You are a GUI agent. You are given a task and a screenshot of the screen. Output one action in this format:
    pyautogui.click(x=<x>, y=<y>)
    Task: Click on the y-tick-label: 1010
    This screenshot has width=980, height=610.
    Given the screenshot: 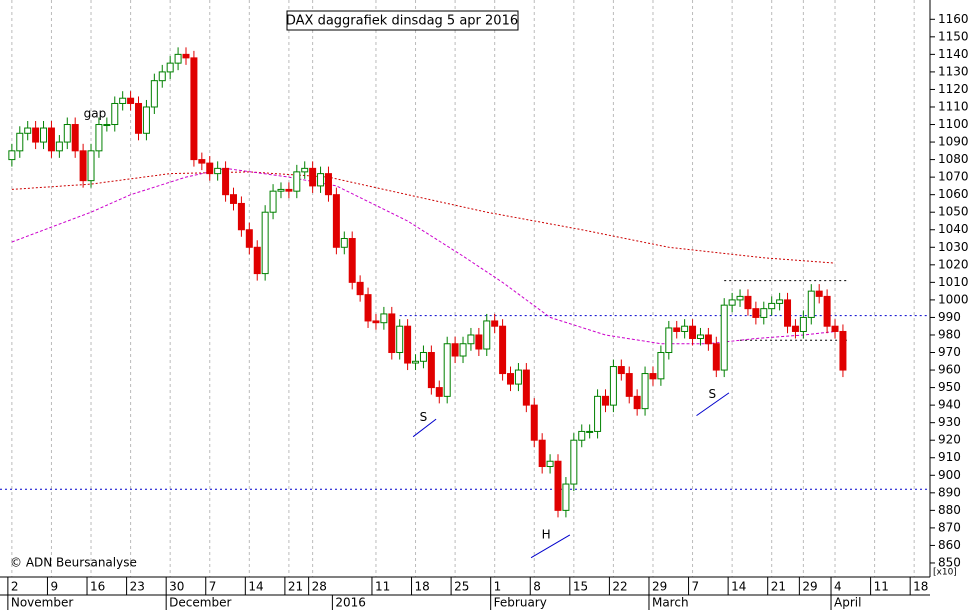 What is the action you would take?
    pyautogui.click(x=953, y=282)
    